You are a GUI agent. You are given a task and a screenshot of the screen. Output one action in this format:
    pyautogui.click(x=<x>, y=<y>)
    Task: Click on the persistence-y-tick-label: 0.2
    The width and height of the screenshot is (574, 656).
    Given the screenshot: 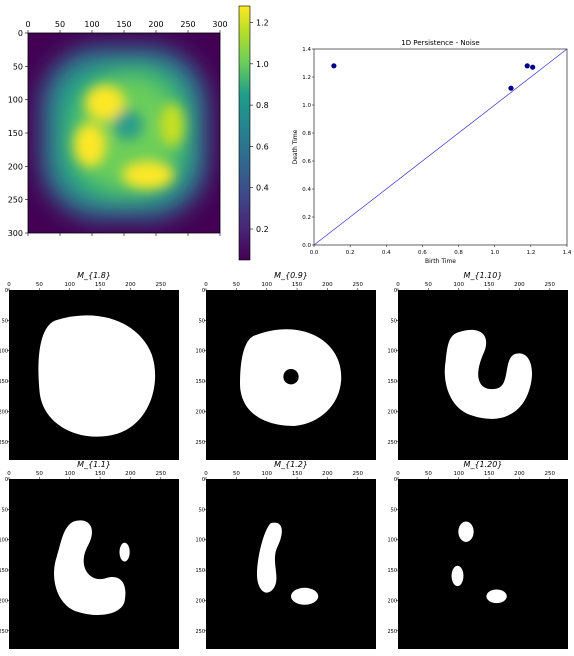 What is the action you would take?
    pyautogui.click(x=306, y=218)
    